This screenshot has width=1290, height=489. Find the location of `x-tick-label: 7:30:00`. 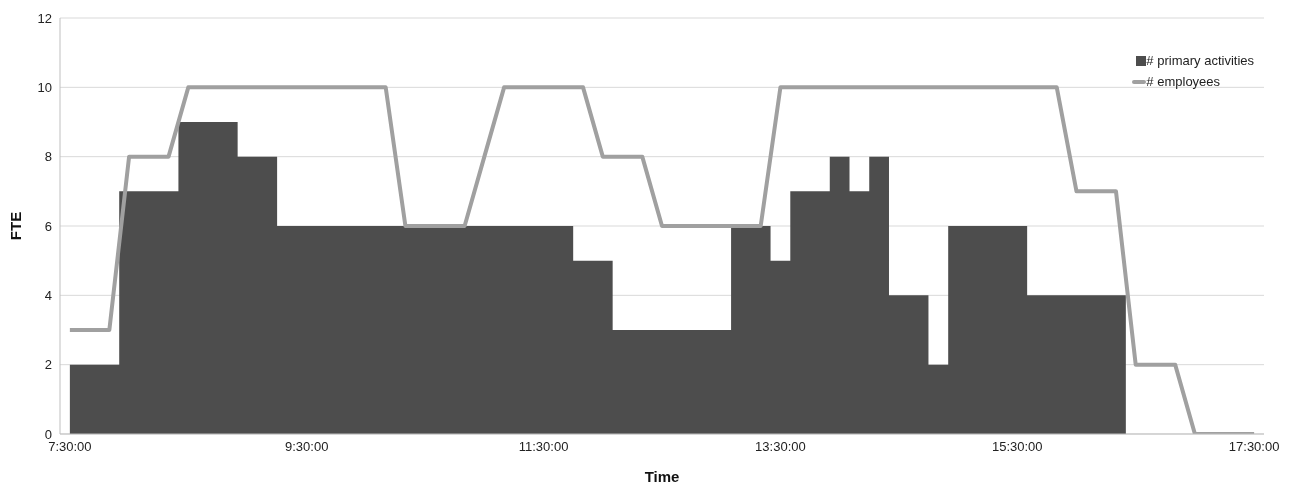

x-tick-label: 7:30:00 is located at coordinates (70, 447).